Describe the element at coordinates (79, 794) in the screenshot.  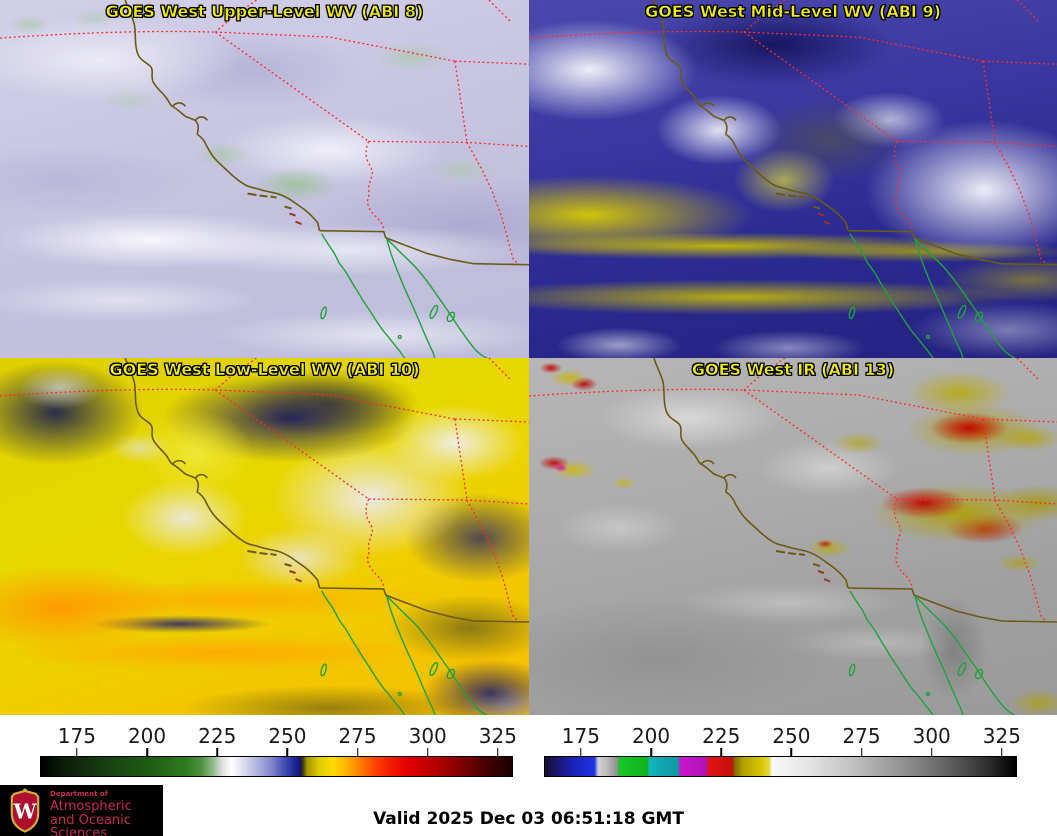
I see `logo-dept-small: Department of` at that location.